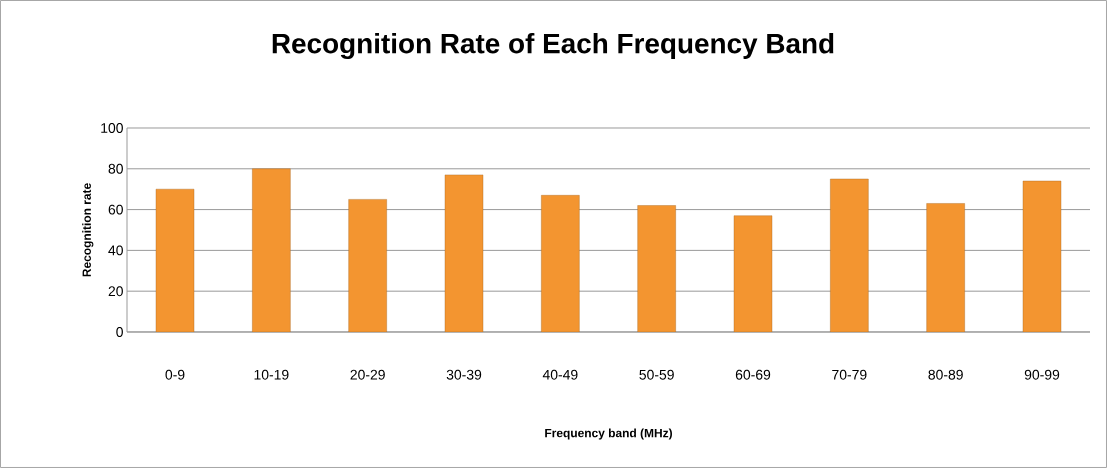  What do you see at coordinates (656, 374) in the screenshot?
I see `x-tick-label: 50-59` at bounding box center [656, 374].